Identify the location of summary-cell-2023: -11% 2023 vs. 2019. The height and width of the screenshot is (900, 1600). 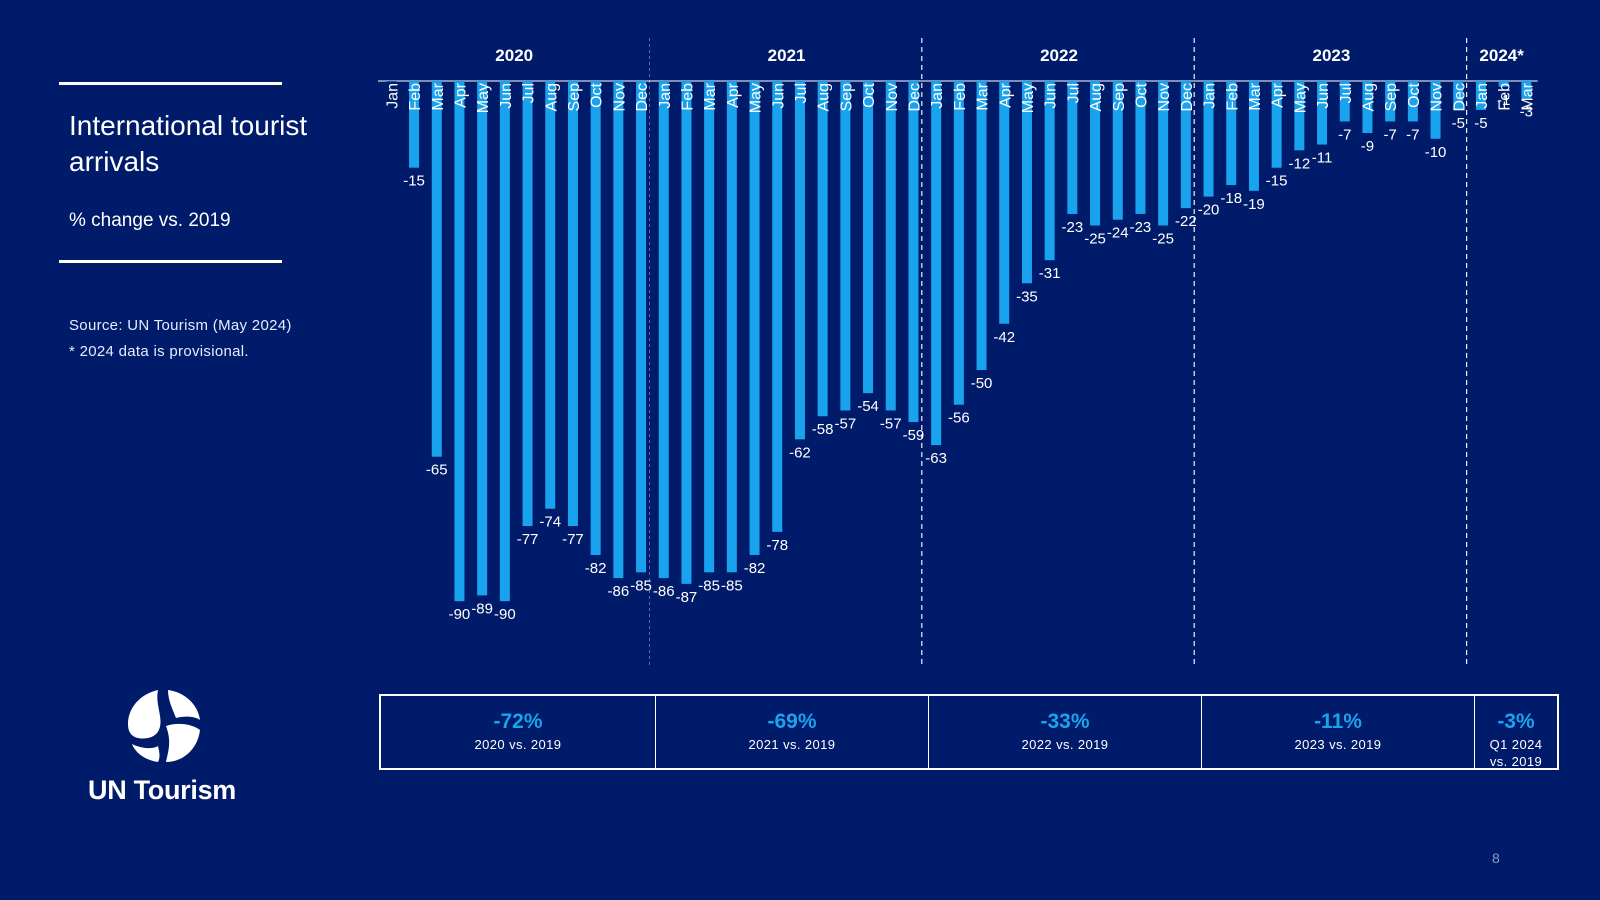
(1338, 732).